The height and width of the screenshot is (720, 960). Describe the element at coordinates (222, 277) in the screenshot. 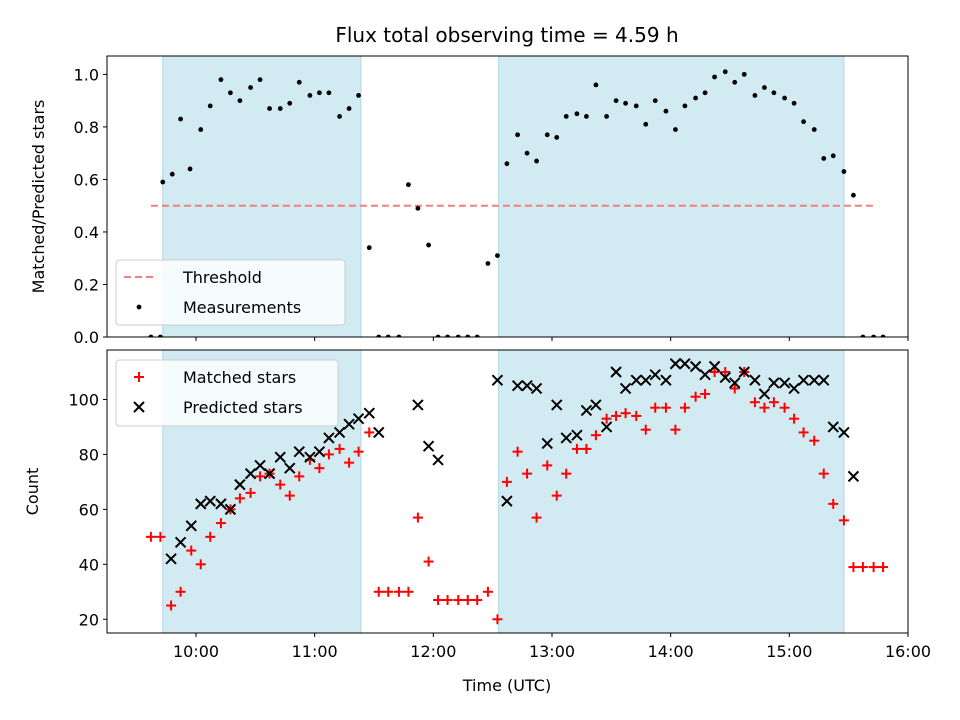

I see `legend-label: Threshold` at that location.